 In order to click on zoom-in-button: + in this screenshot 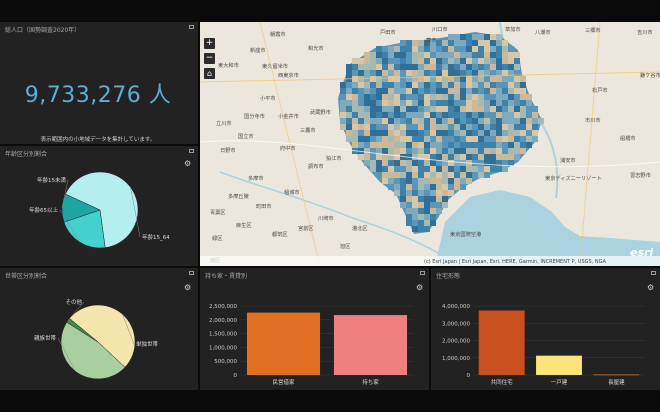, I will do `click(209, 43)`.